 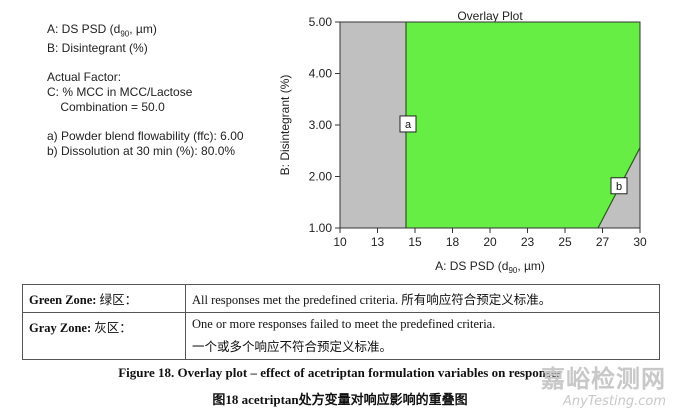 I want to click on x-axis-label: A: DS PSD (d90, µm), so click(x=490, y=267).